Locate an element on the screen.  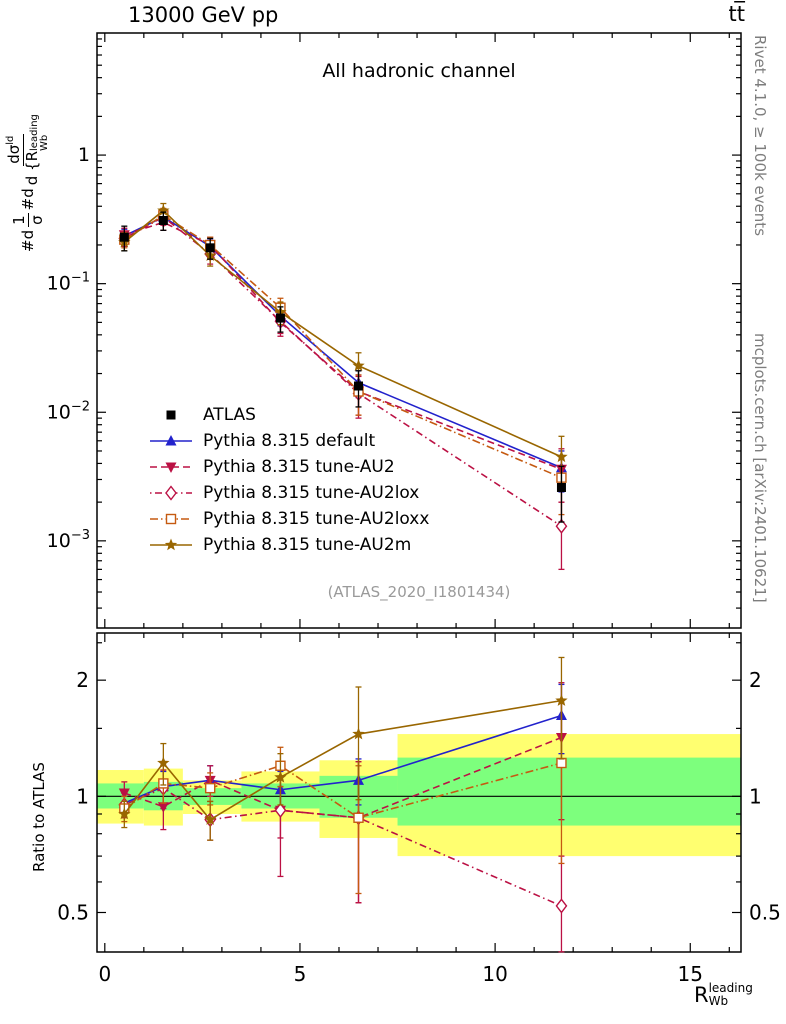
legend-label: Pythia 8.315 tune-AU2 is located at coordinates (299, 467).